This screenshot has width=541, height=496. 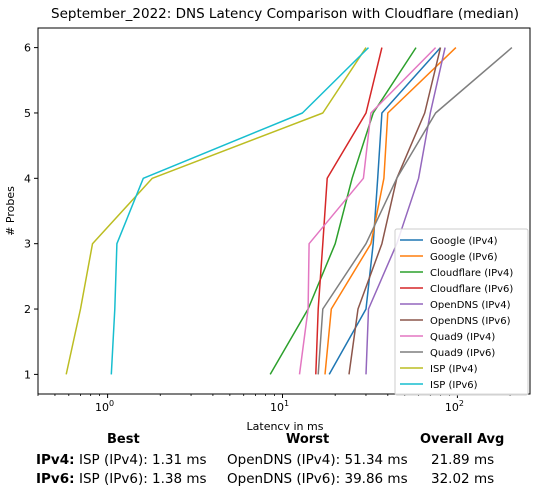 I want to click on y-tick-label: 6, so click(x=27, y=48).